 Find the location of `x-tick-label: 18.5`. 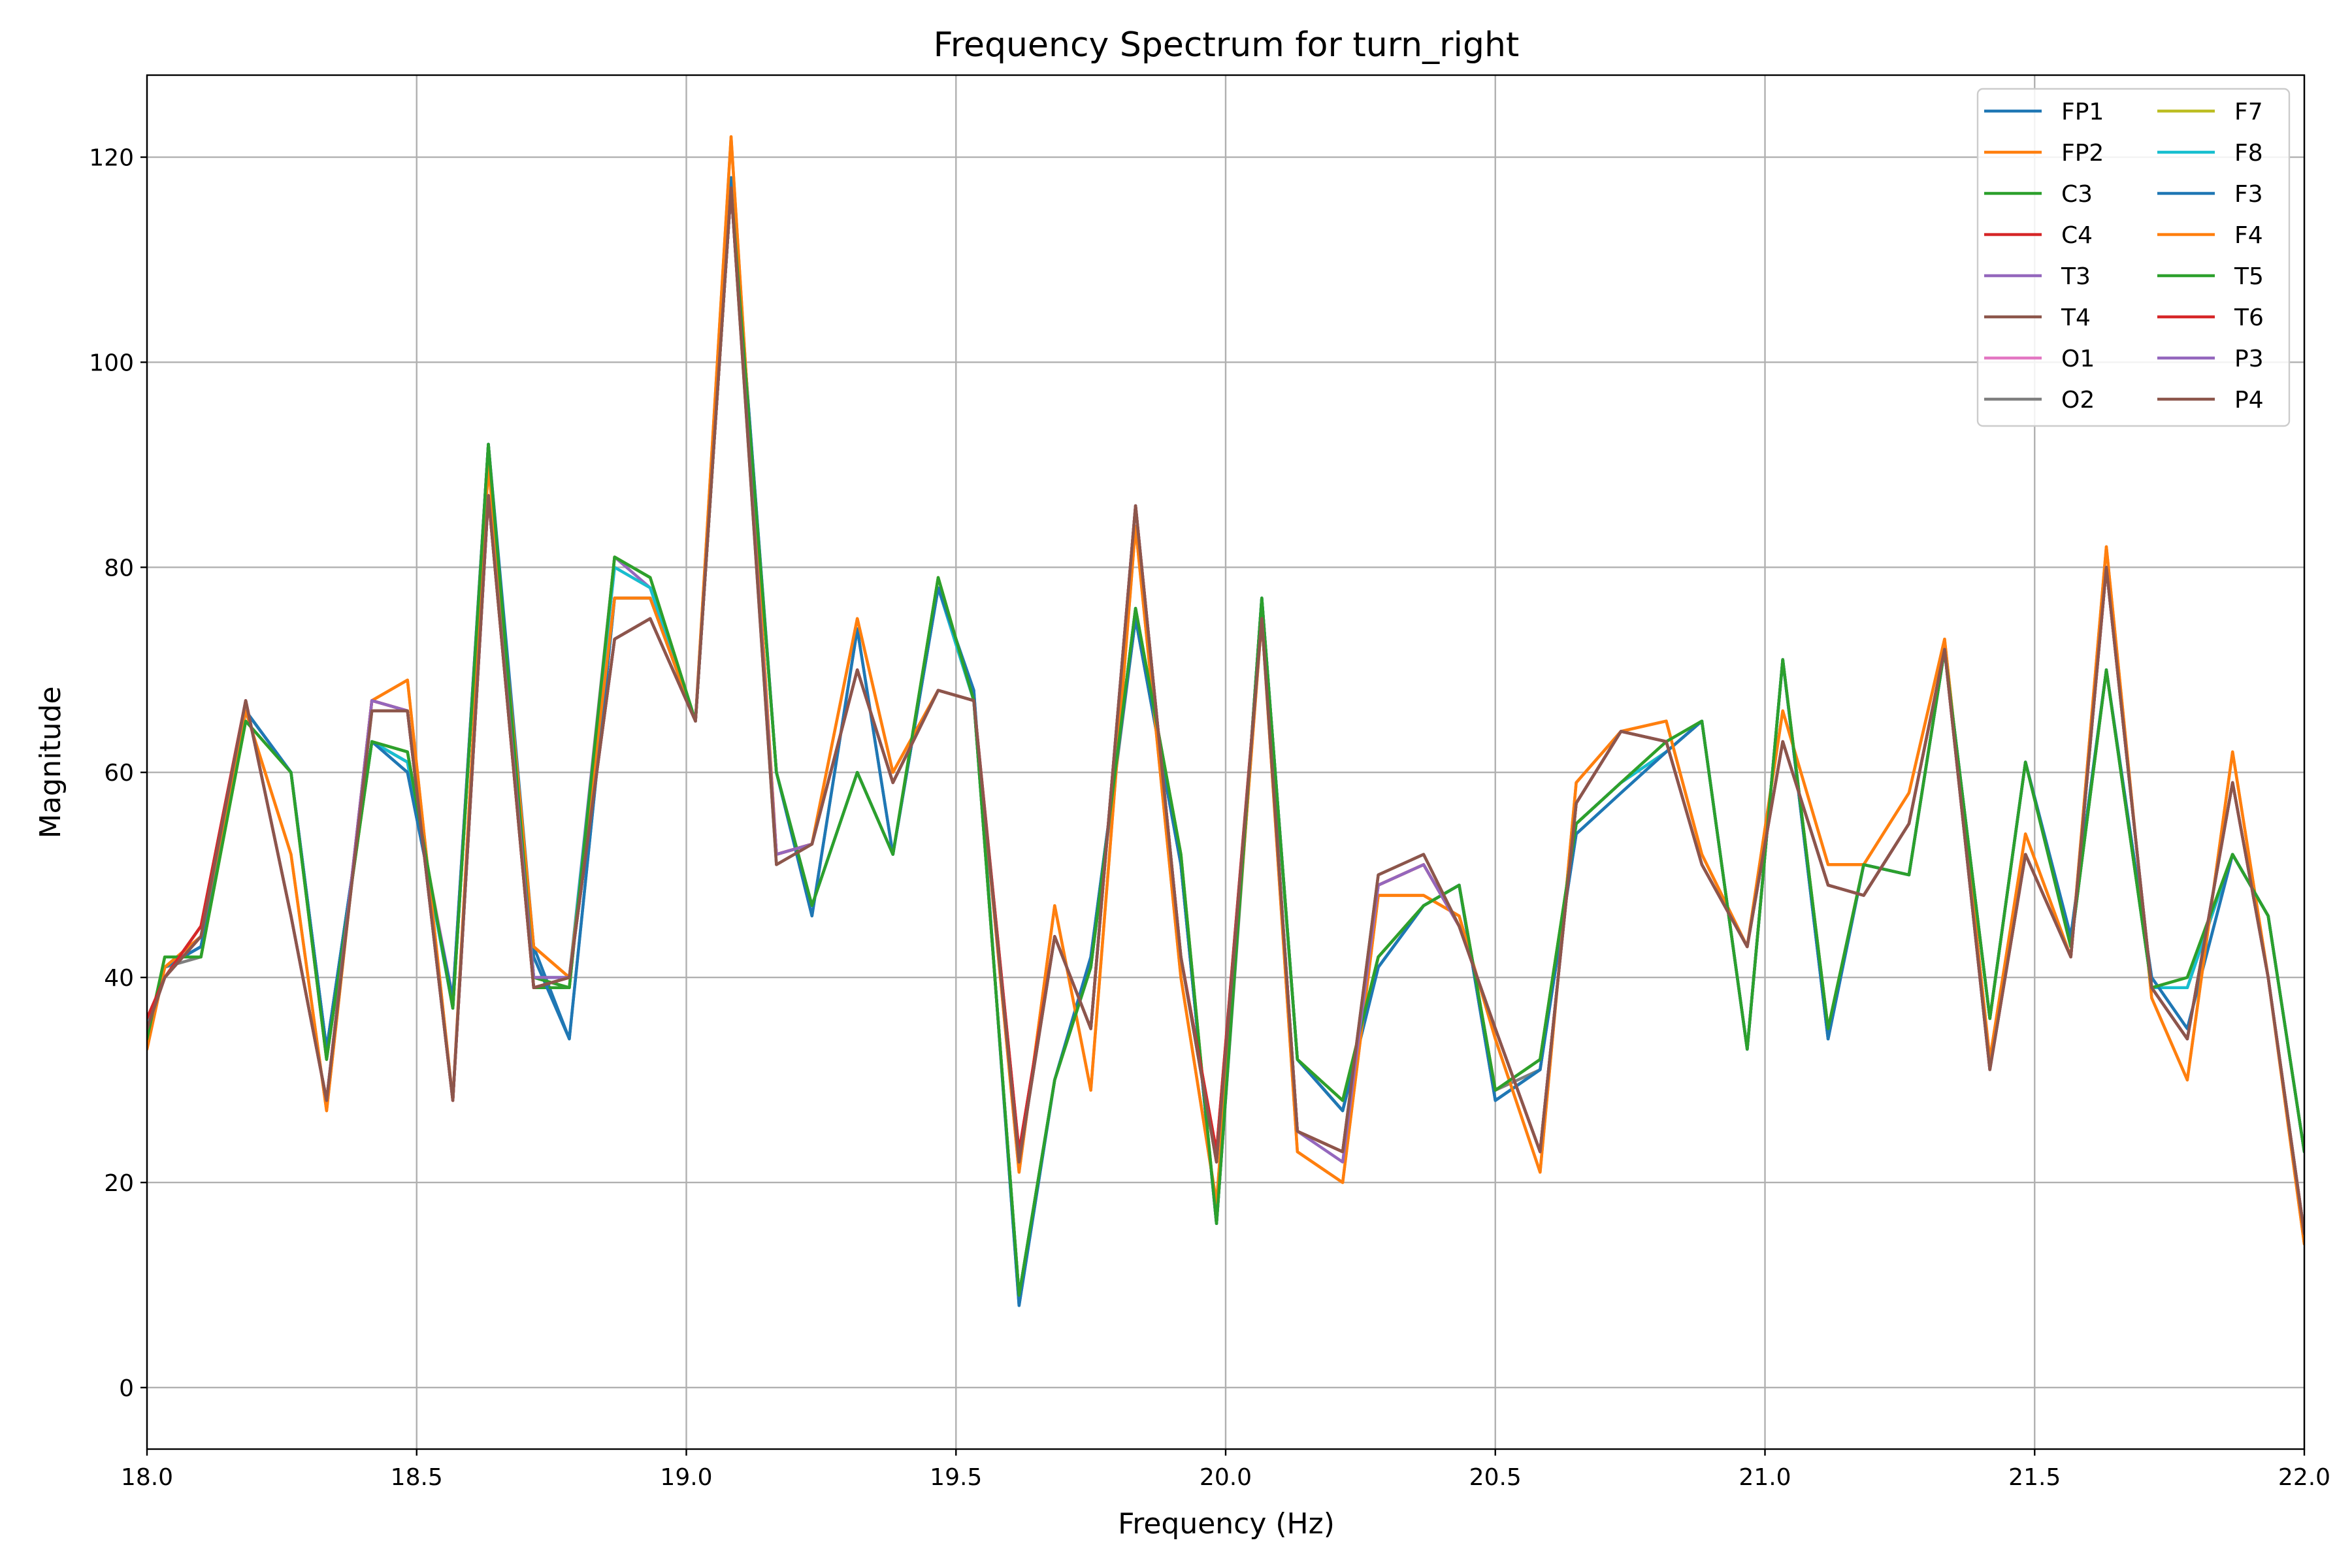

x-tick-label: 18.5 is located at coordinates (417, 1477).